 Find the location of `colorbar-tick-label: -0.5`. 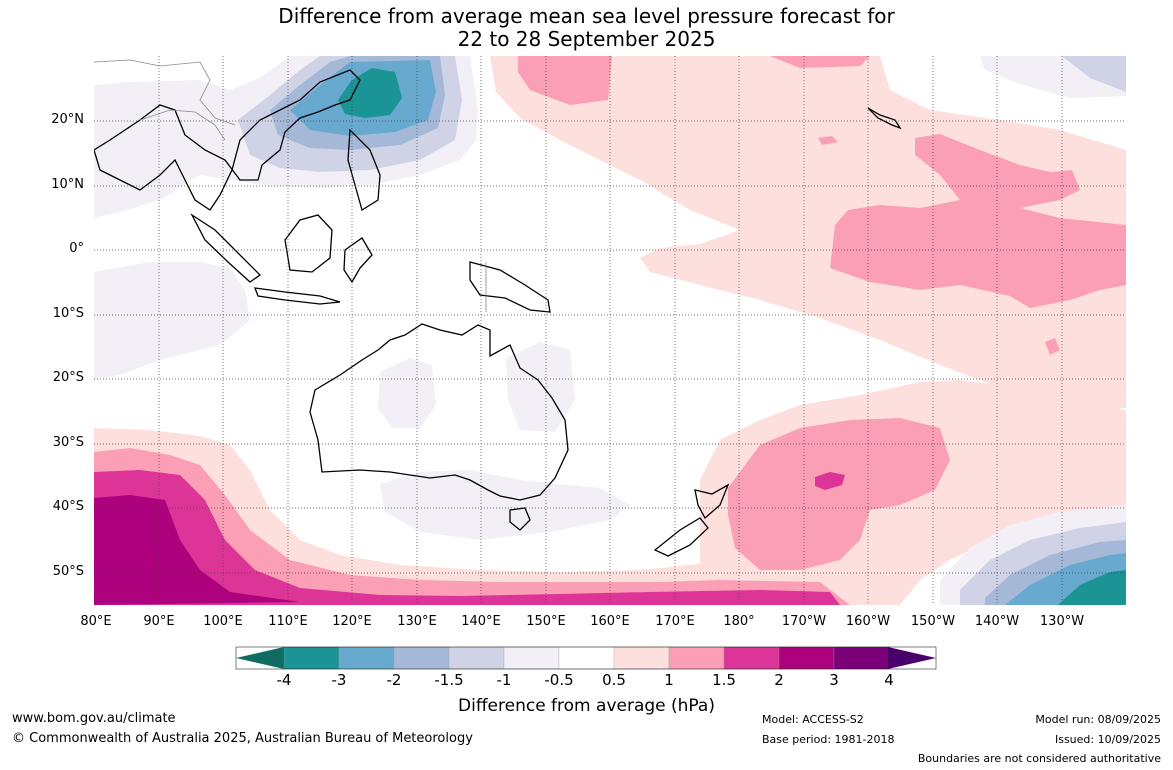

colorbar-tick-label: -0.5 is located at coordinates (559, 680).